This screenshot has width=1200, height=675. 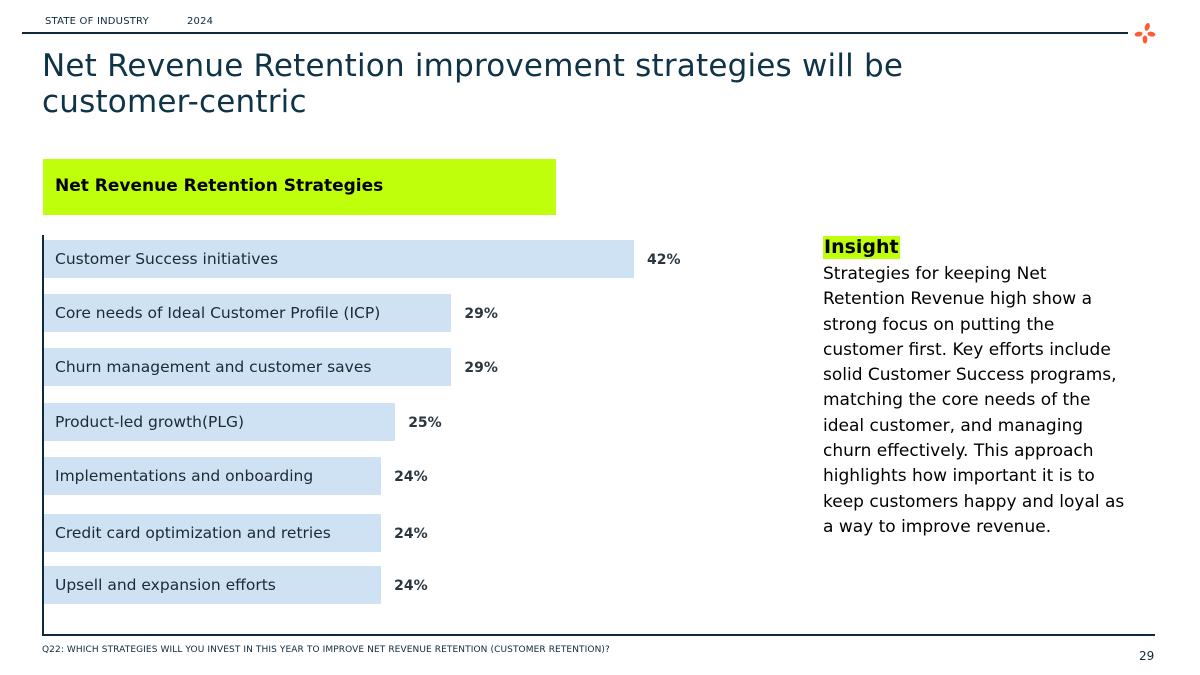 What do you see at coordinates (339, 259) in the screenshot?
I see `bar-1: Customer Success initiatives` at bounding box center [339, 259].